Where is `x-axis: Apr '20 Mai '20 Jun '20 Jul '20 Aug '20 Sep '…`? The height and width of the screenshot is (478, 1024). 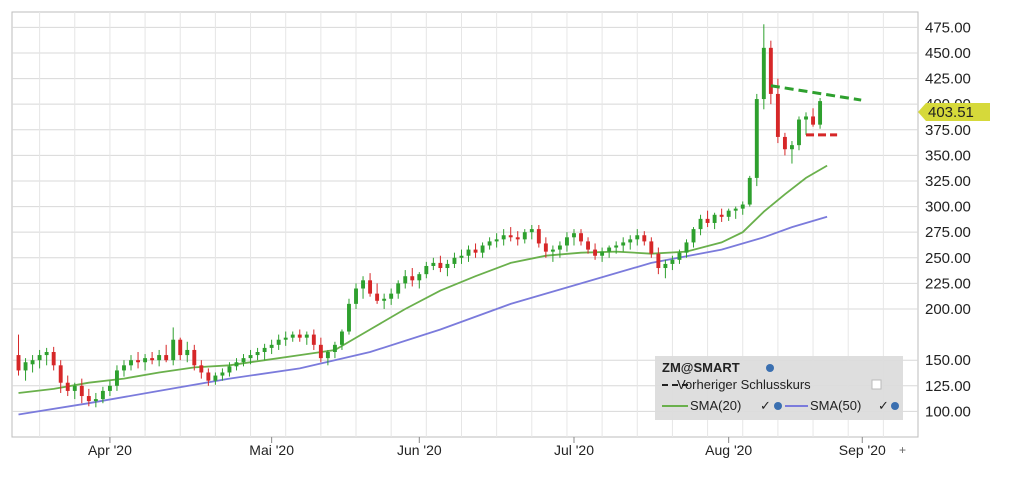
x-axis: Apr '20 Mai '20 Jun '20 Jul '20 Aug '20 Sep '… is located at coordinates (487, 447).